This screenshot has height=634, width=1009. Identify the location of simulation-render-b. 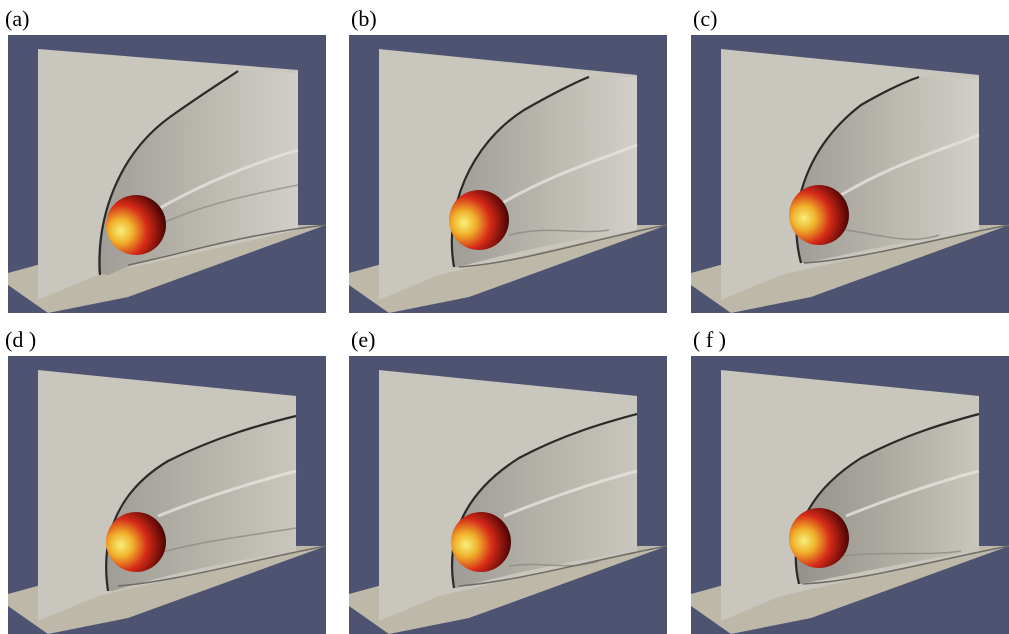
(508, 174).